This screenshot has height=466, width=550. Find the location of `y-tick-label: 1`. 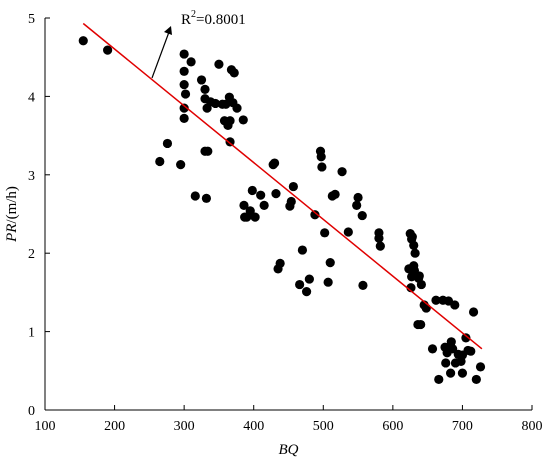

y-tick-label: 1 is located at coordinates (31, 333).